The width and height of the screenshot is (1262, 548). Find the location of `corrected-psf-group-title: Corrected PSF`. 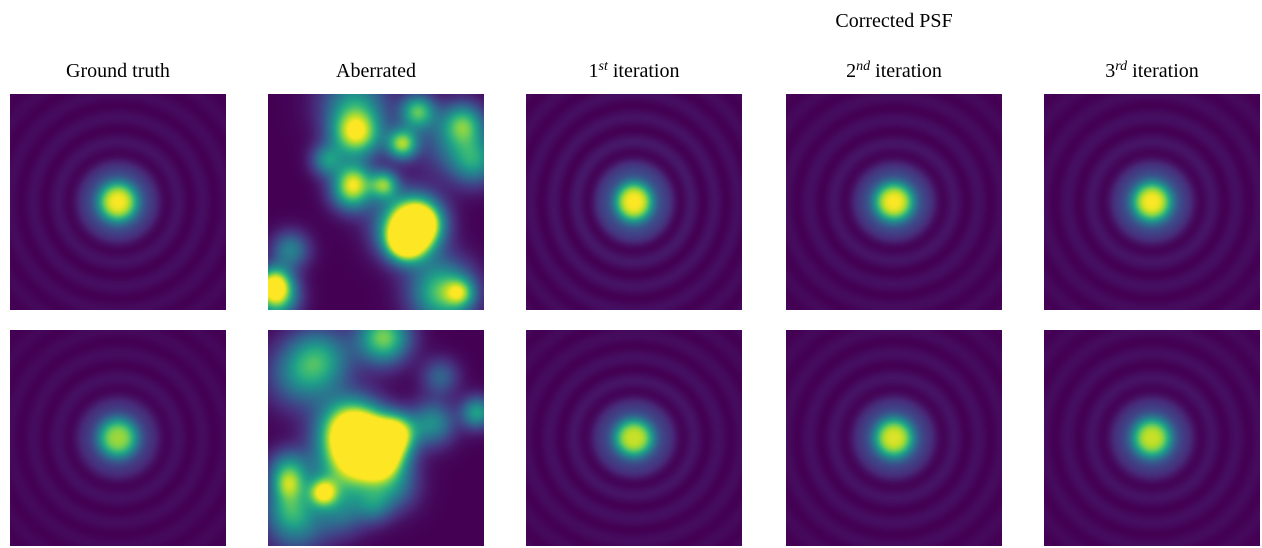

corrected-psf-group-title: Corrected PSF is located at coordinates (894, 21).